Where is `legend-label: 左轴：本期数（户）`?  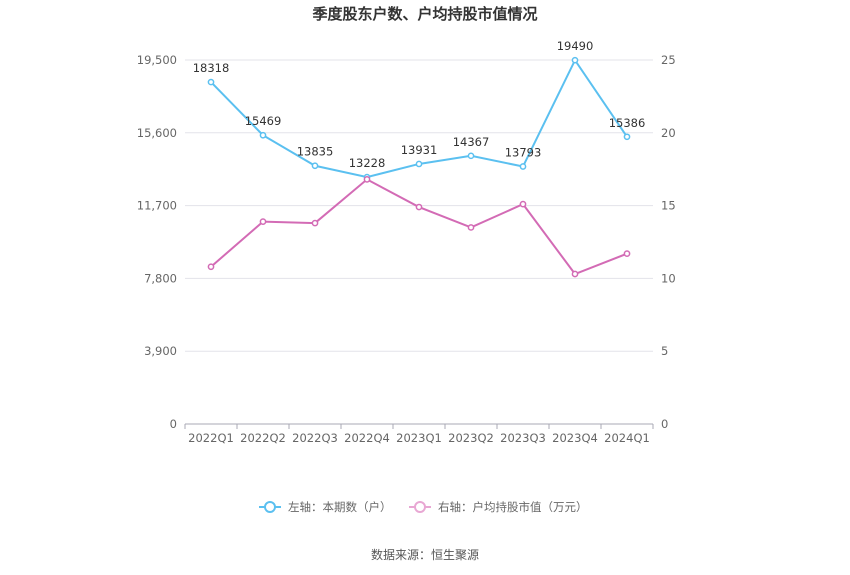
legend-label: 左轴：本期数（户） is located at coordinates (340, 507).